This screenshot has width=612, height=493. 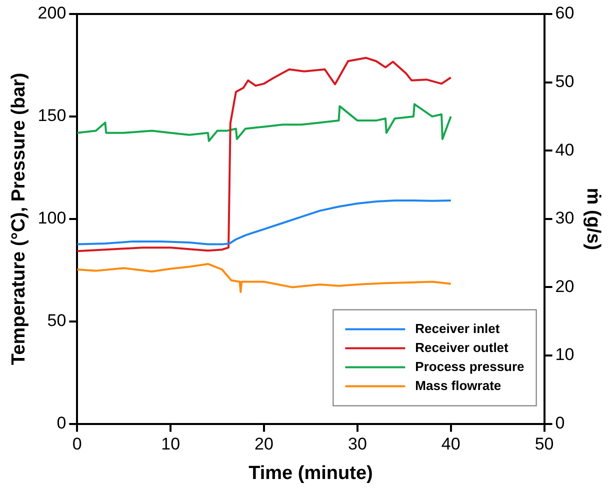 I want to click on x-tick-label: 0, so click(x=77, y=444).